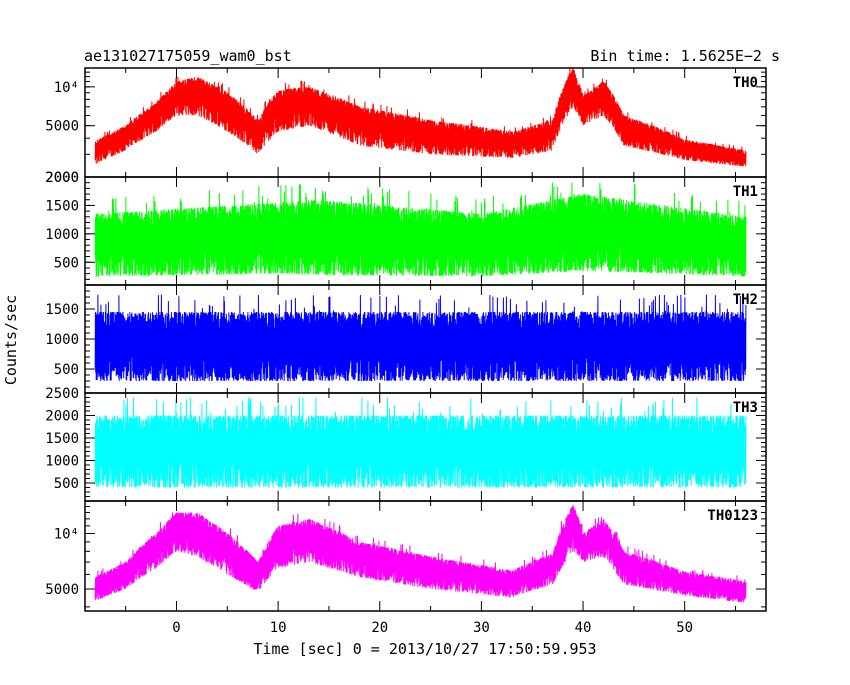  I want to click on observation-id-title: ae131027175059_wam0_bst, so click(188, 56).